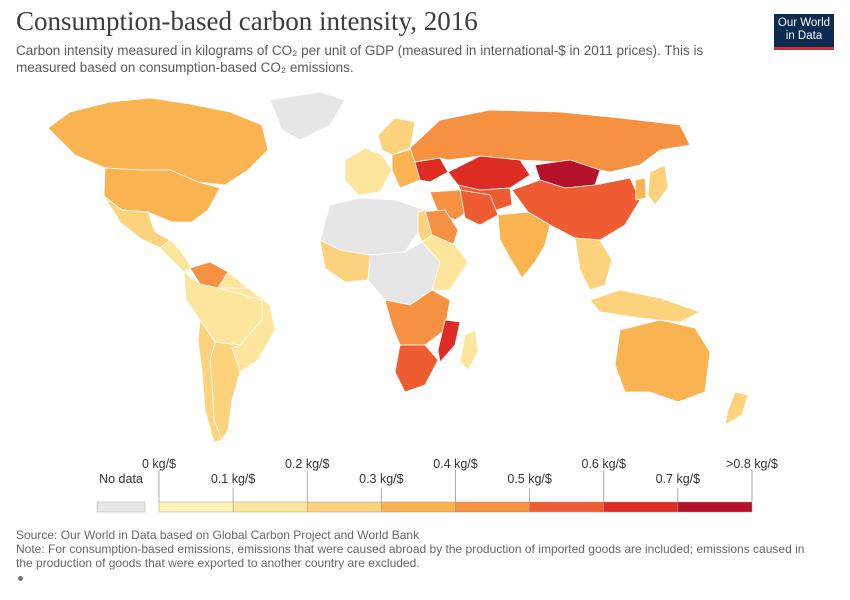 The width and height of the screenshot is (850, 600). I want to click on legend-tick-label-7: 0.7 kg/$, so click(678, 479).